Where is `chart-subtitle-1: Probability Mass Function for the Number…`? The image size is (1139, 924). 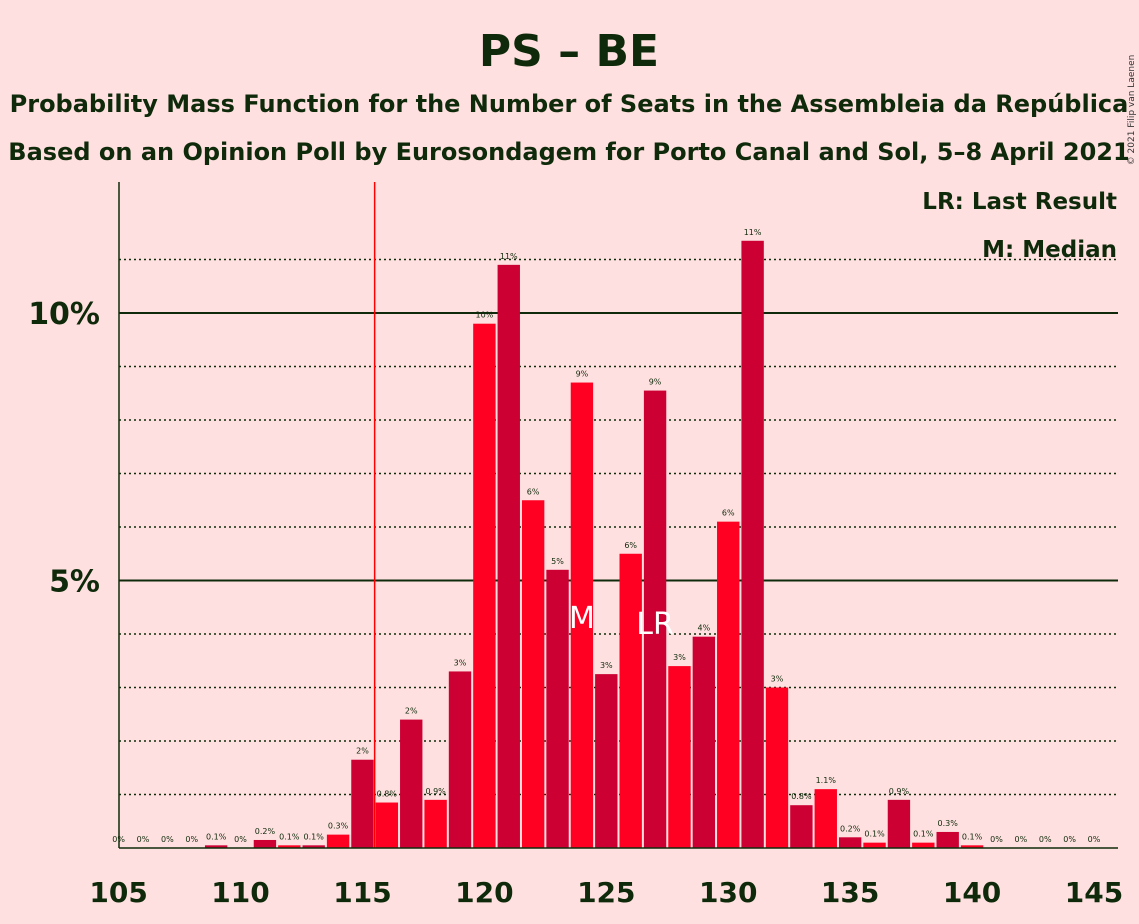 chart-subtitle-1: Probability Mass Function for the Number… is located at coordinates (569, 104).